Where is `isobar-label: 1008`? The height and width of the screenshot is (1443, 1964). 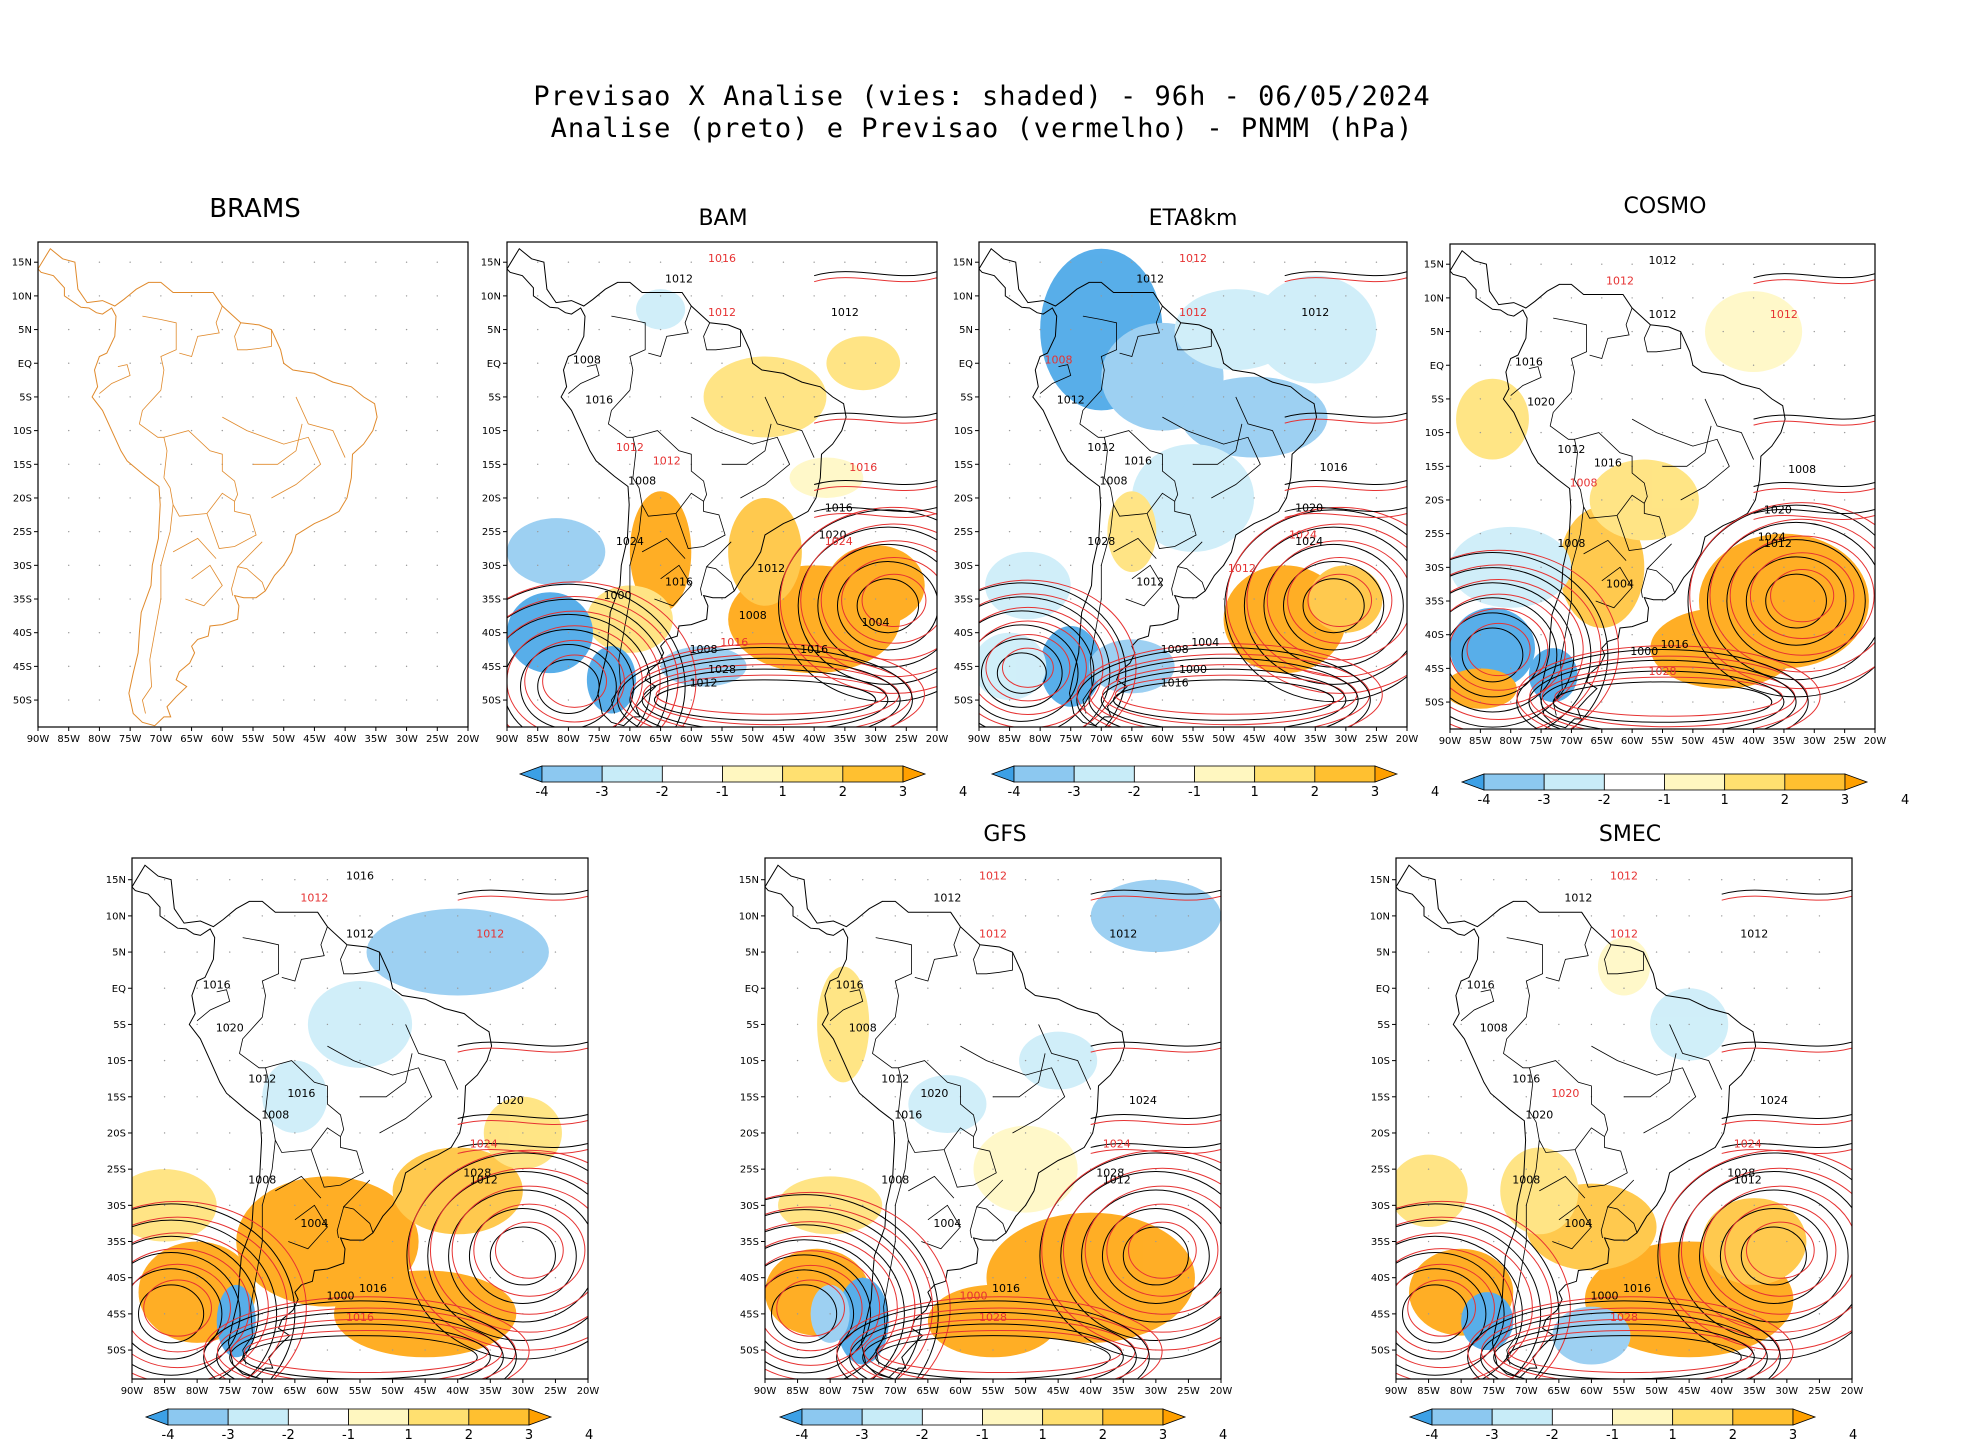
isobar-label: 1008 is located at coordinates (1494, 1028).